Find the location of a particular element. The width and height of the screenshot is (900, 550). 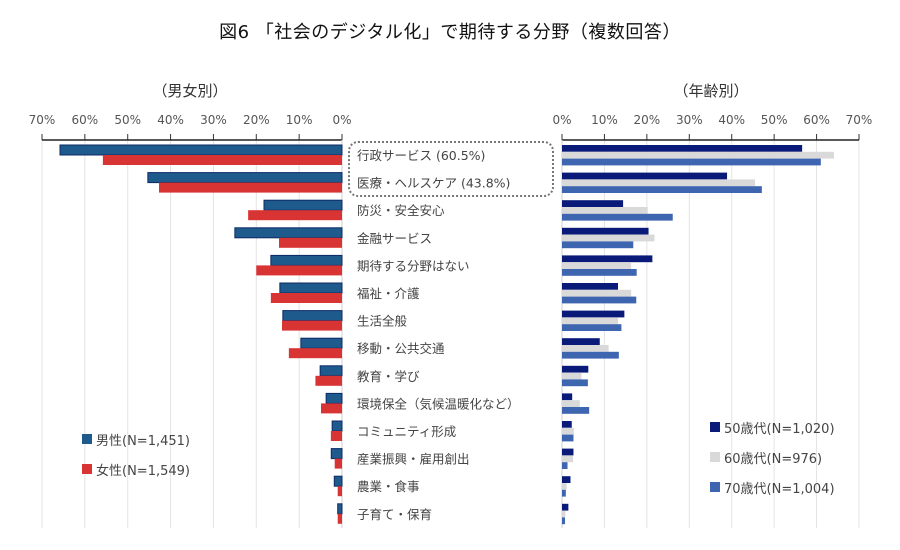

legend-swatch-60s is located at coordinates (715, 457).